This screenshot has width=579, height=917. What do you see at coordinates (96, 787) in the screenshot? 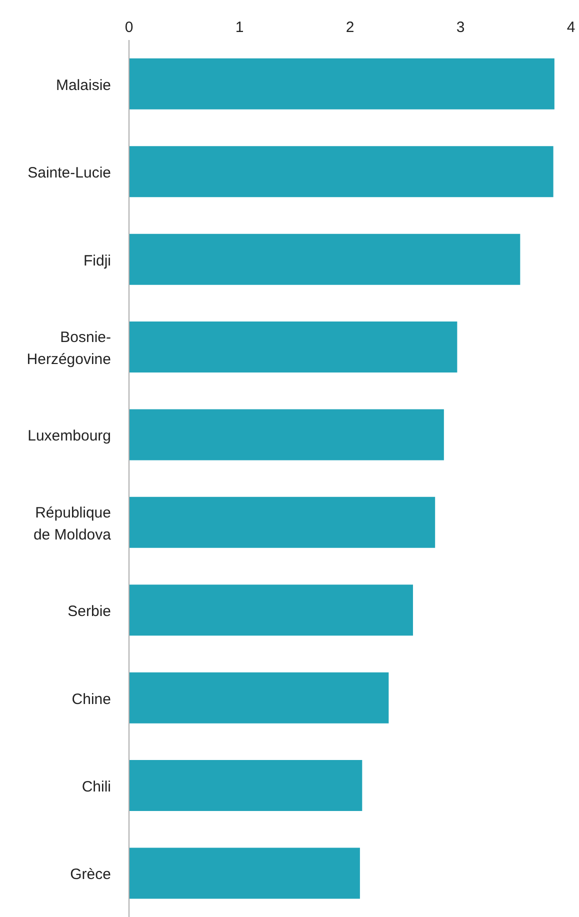
I see `y-tick-label: Chili` at bounding box center [96, 787].